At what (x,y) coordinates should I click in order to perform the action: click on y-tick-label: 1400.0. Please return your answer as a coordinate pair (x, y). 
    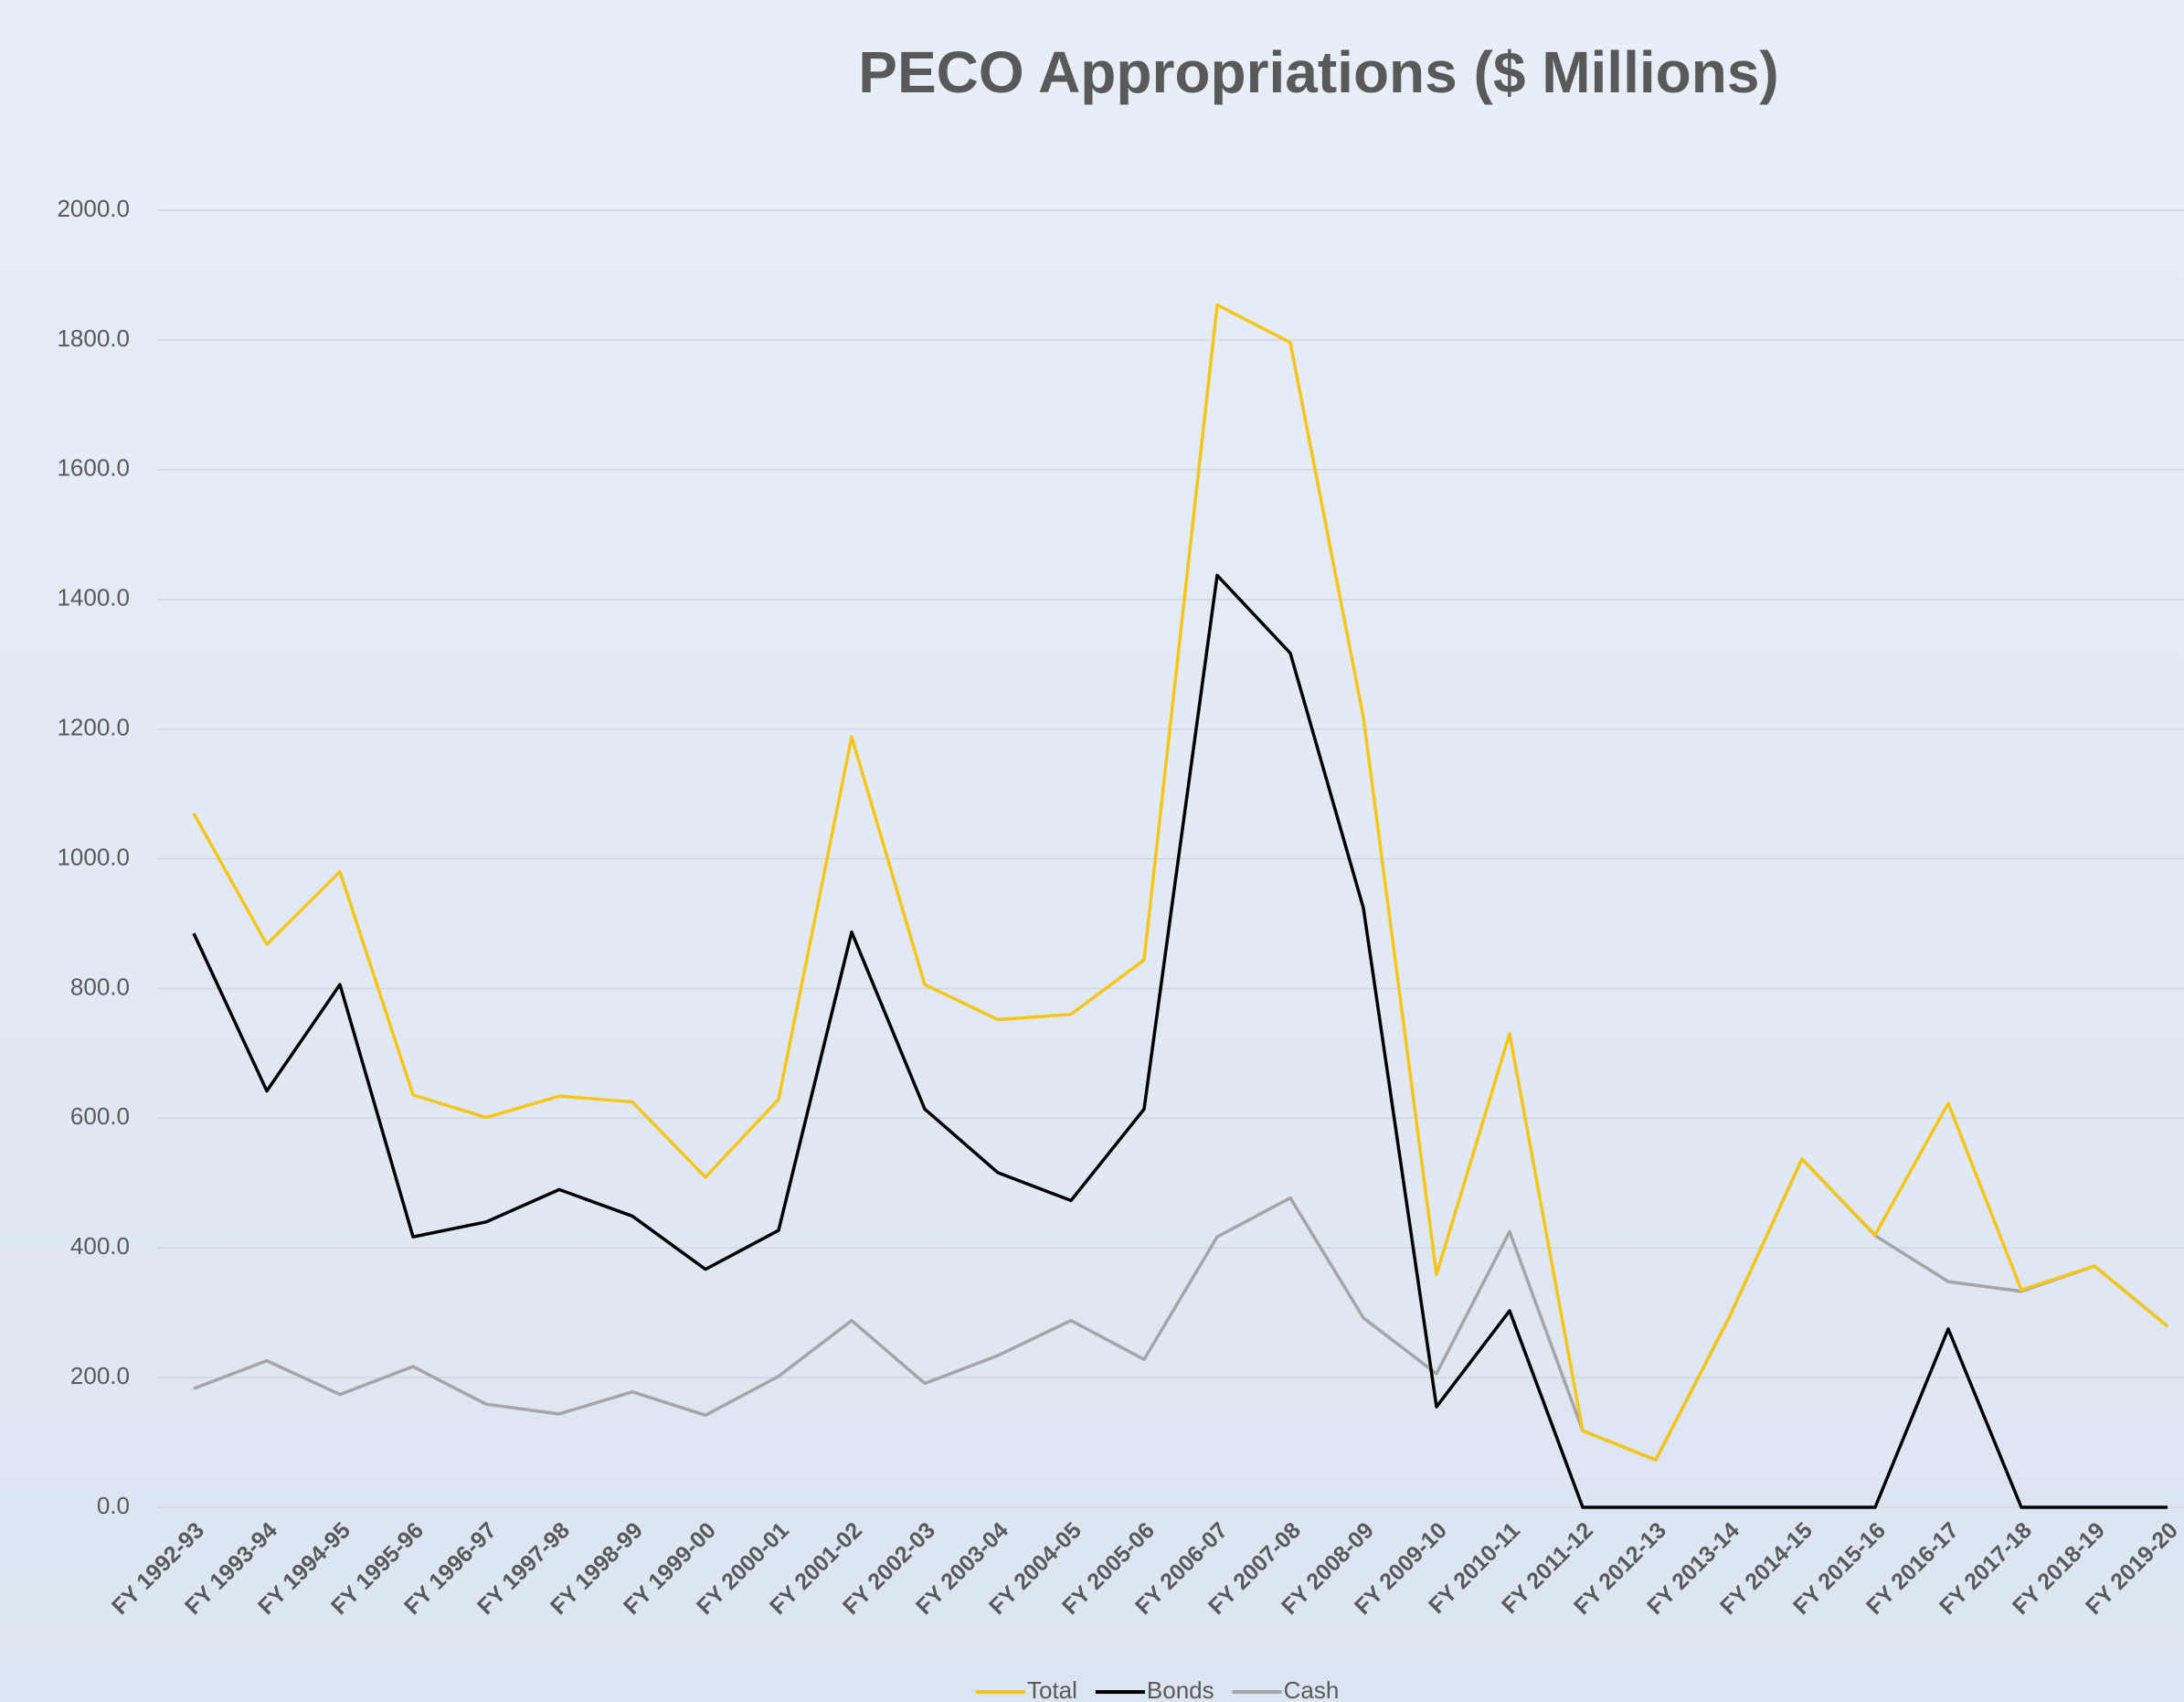
    Looking at the image, I should click on (94, 598).